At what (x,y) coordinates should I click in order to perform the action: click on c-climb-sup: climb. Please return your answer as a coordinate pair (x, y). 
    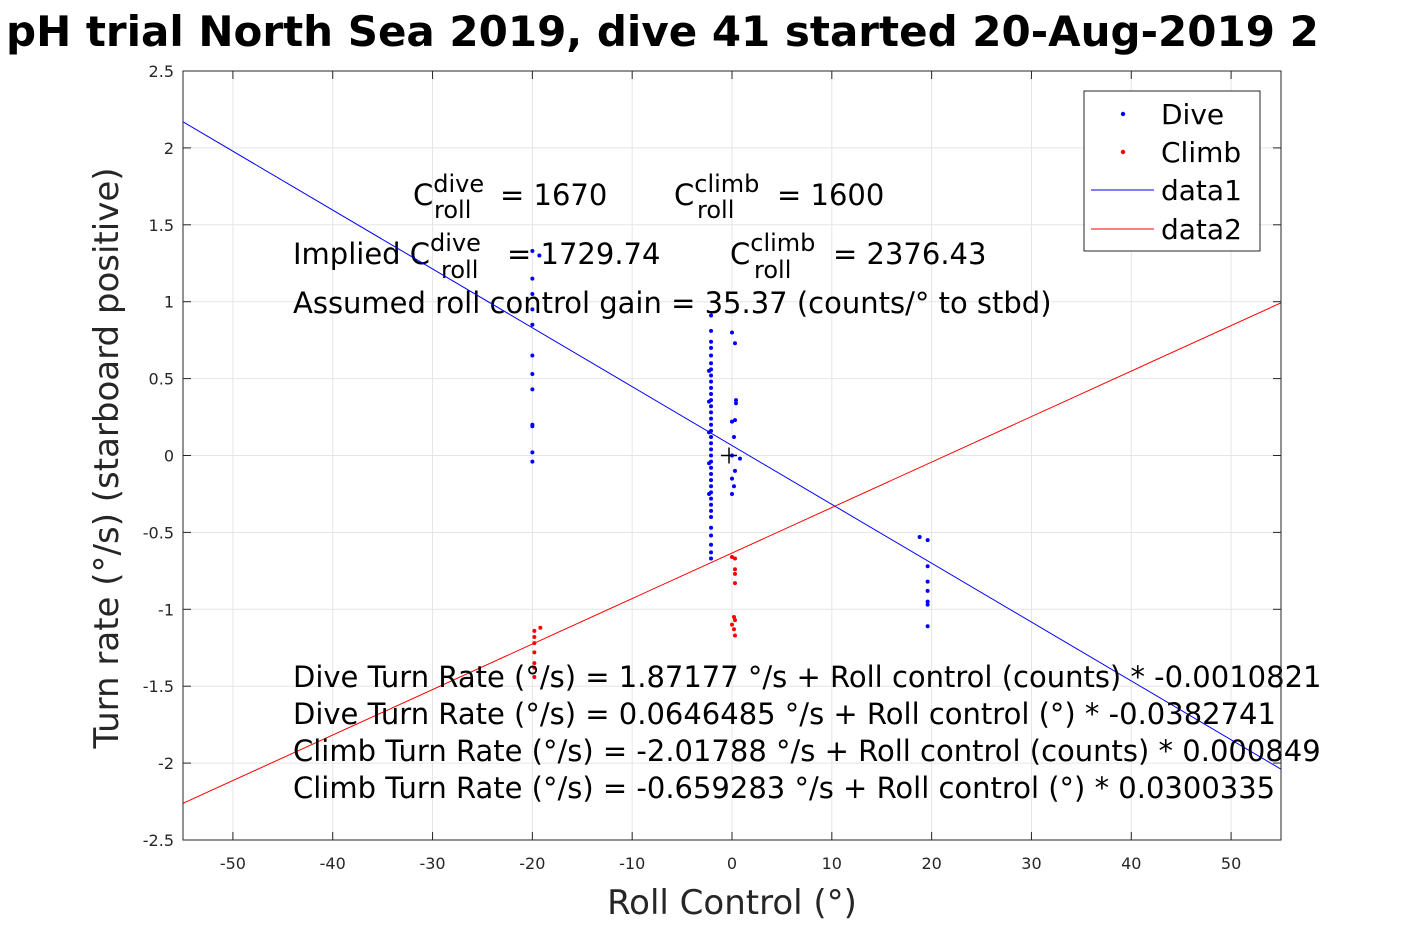
    Looking at the image, I should click on (726, 184).